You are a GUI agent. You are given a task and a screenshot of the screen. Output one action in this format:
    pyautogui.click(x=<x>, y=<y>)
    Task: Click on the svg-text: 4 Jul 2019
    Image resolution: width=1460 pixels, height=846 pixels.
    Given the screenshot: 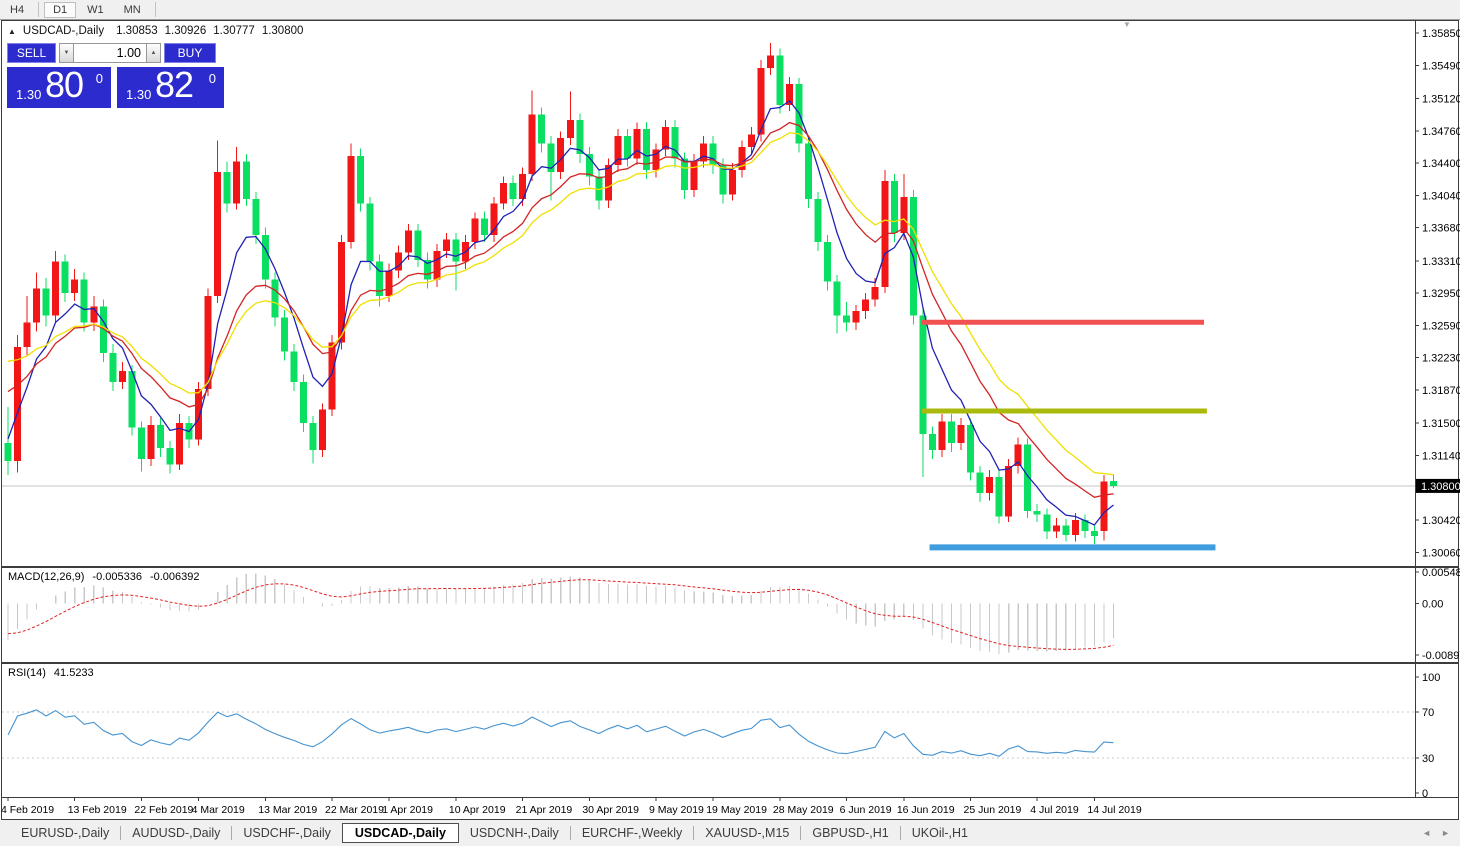 What is the action you would take?
    pyautogui.click(x=1054, y=810)
    